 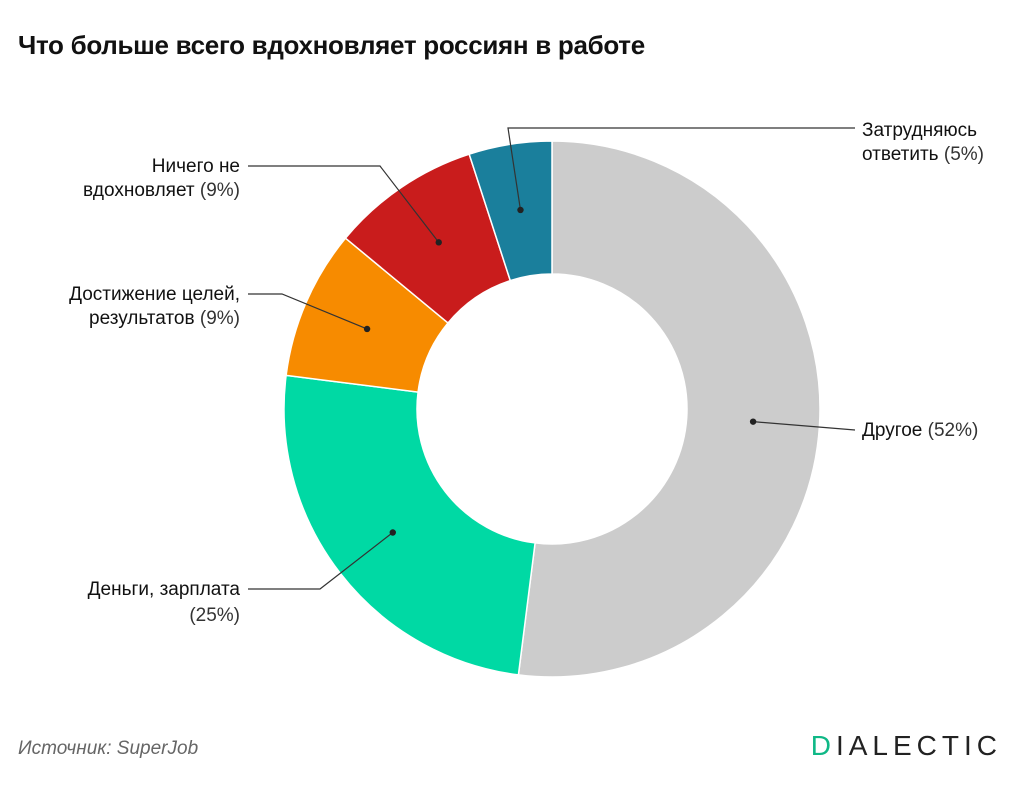 What do you see at coordinates (154, 294) in the screenshot?
I see `slice-label-line: Достижение целей,` at bounding box center [154, 294].